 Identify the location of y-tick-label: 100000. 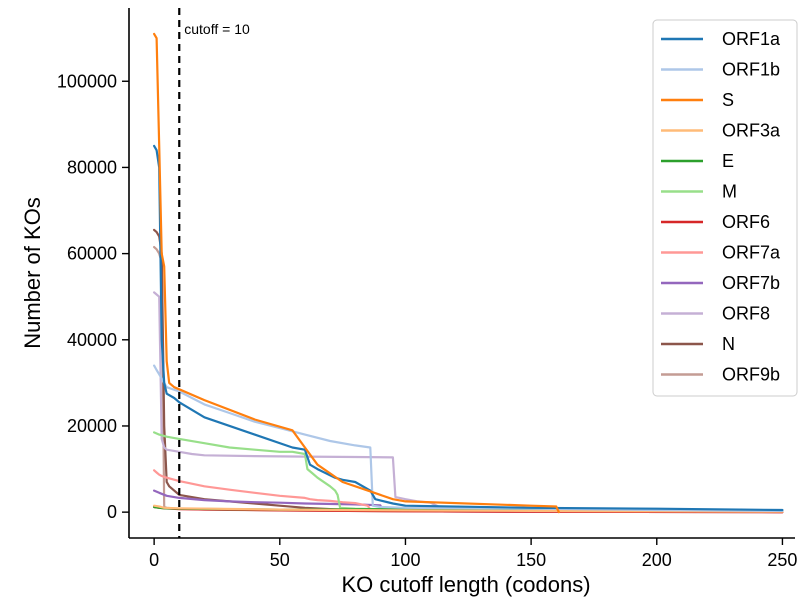
(87, 81).